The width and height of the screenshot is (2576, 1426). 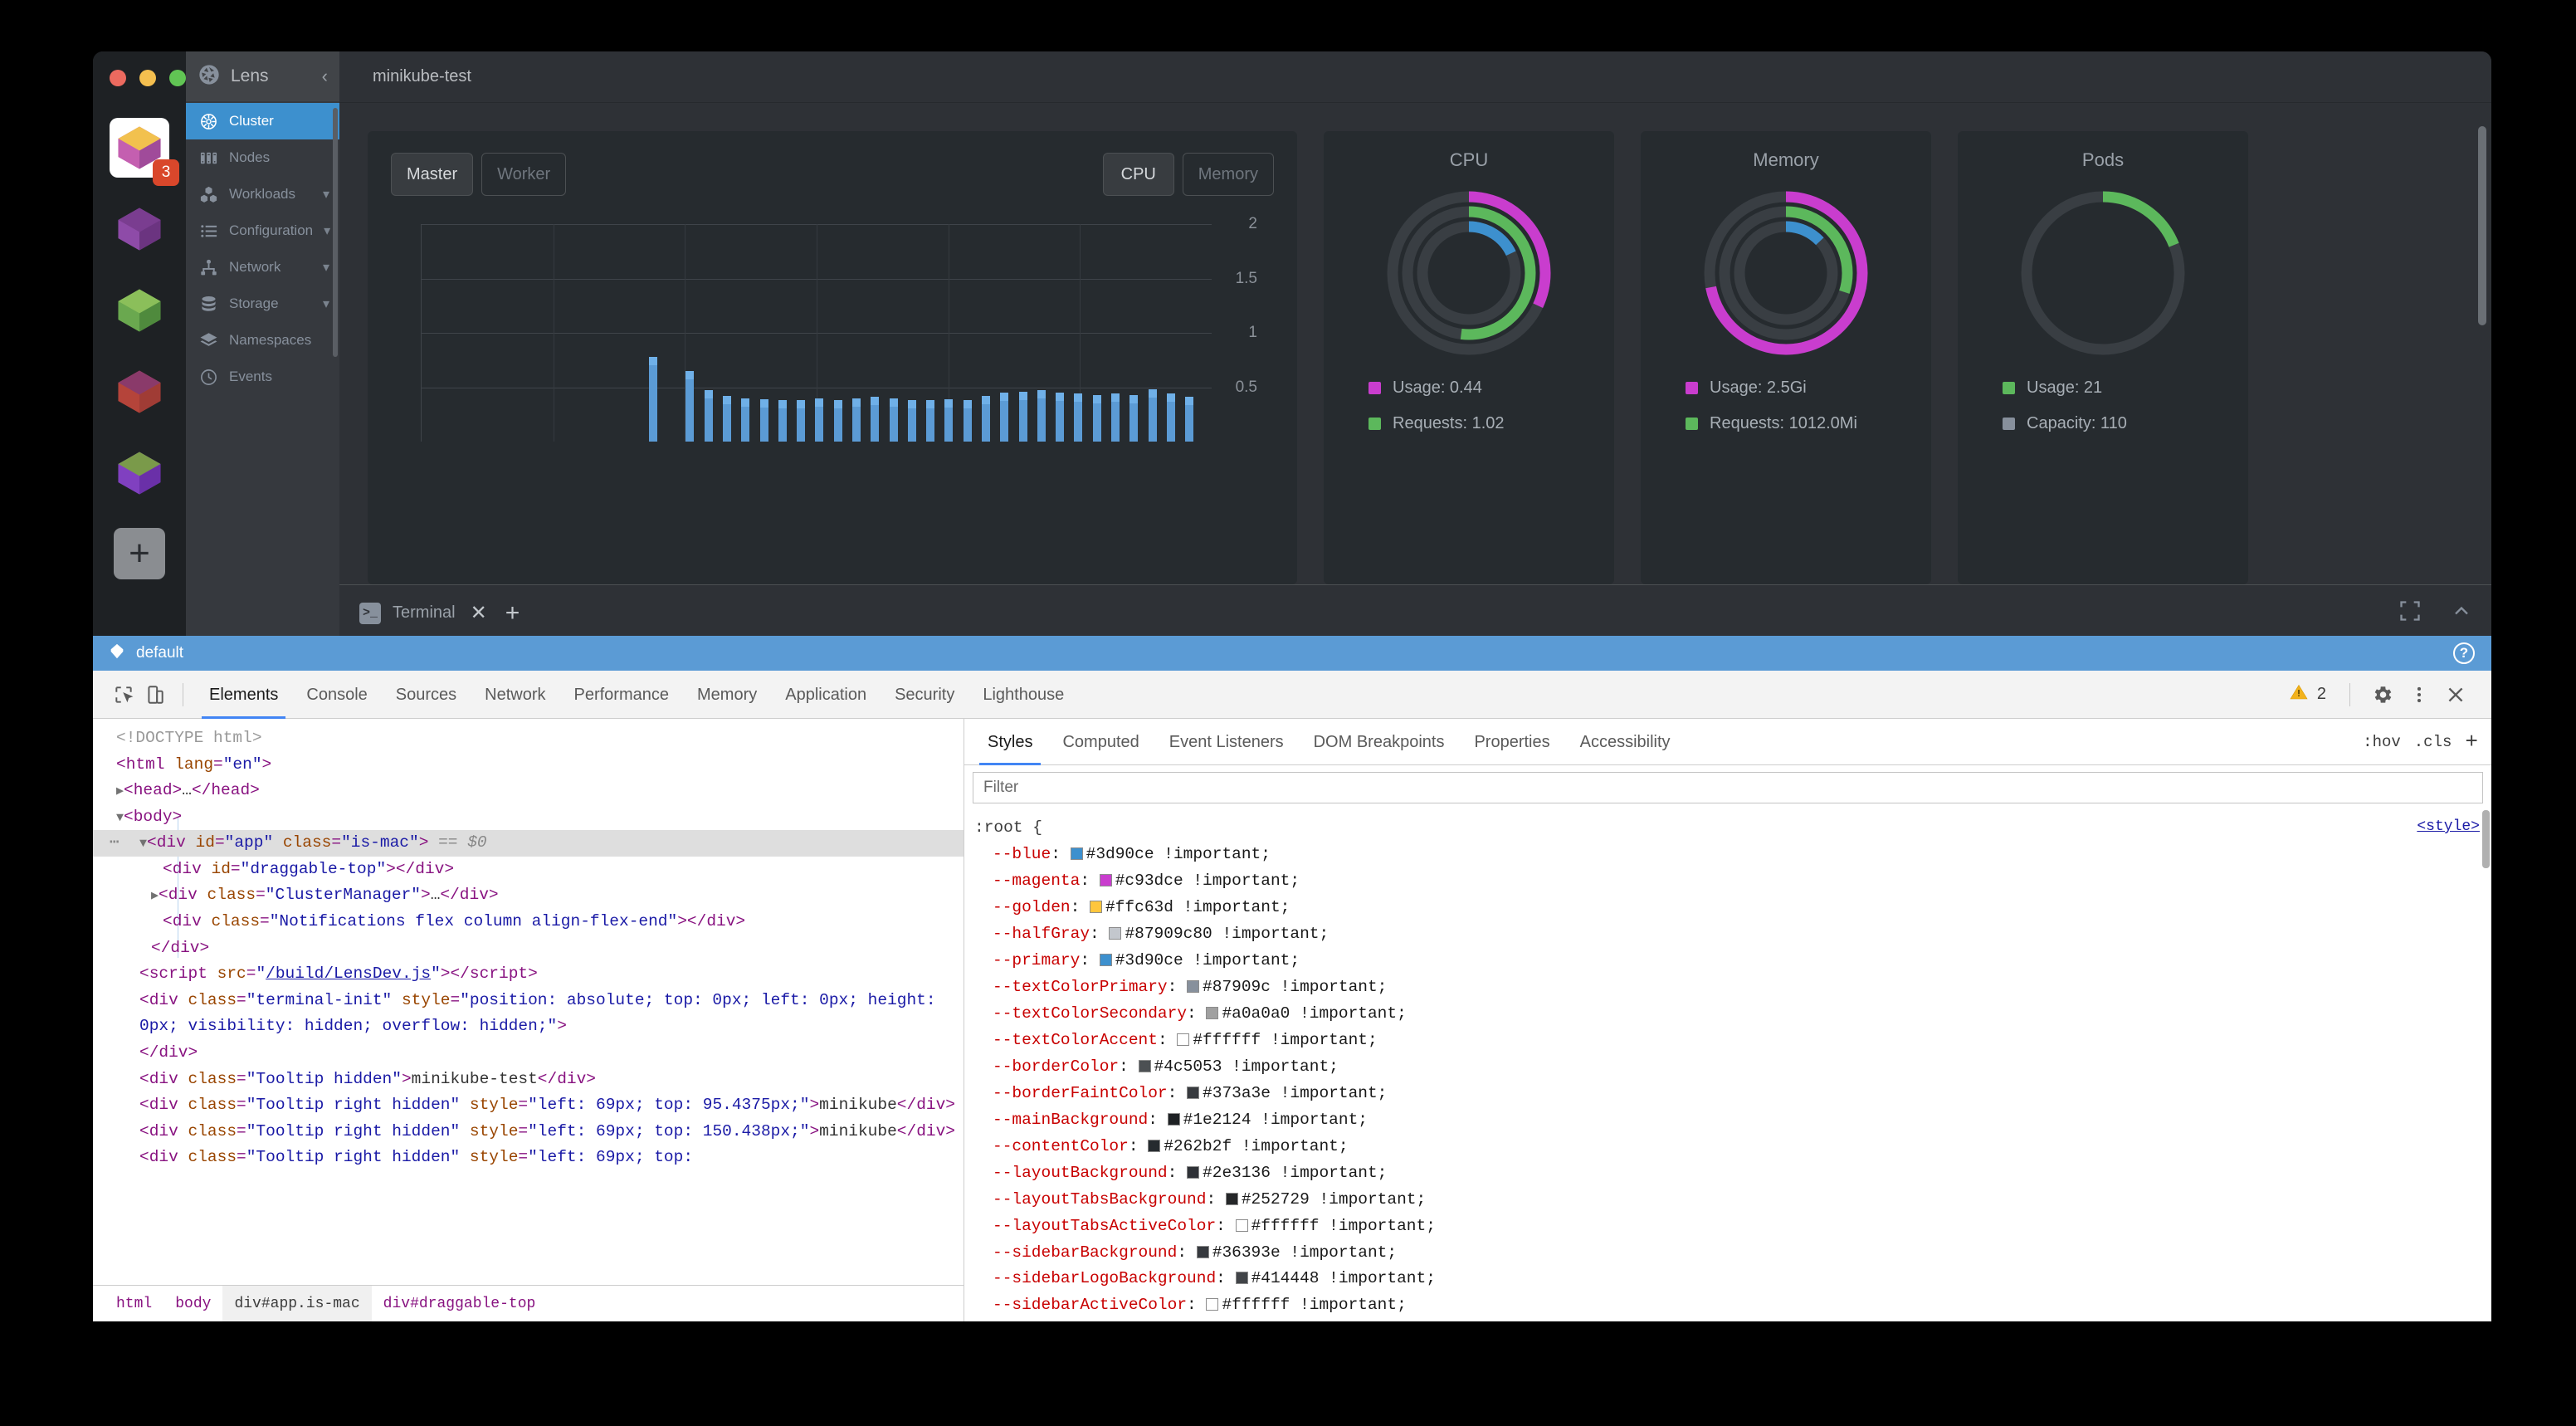 I want to click on styles-tab-dom-breakpoints: DOM Breakpoints, so click(x=1379, y=741).